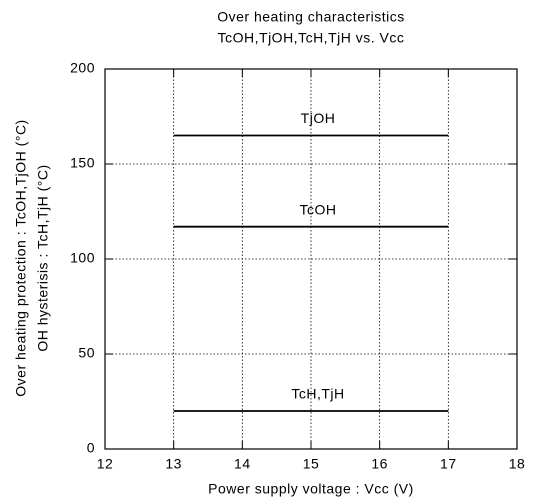 The image size is (543, 499). What do you see at coordinates (82, 68) in the screenshot?
I see `y-tick-label: 200` at bounding box center [82, 68].